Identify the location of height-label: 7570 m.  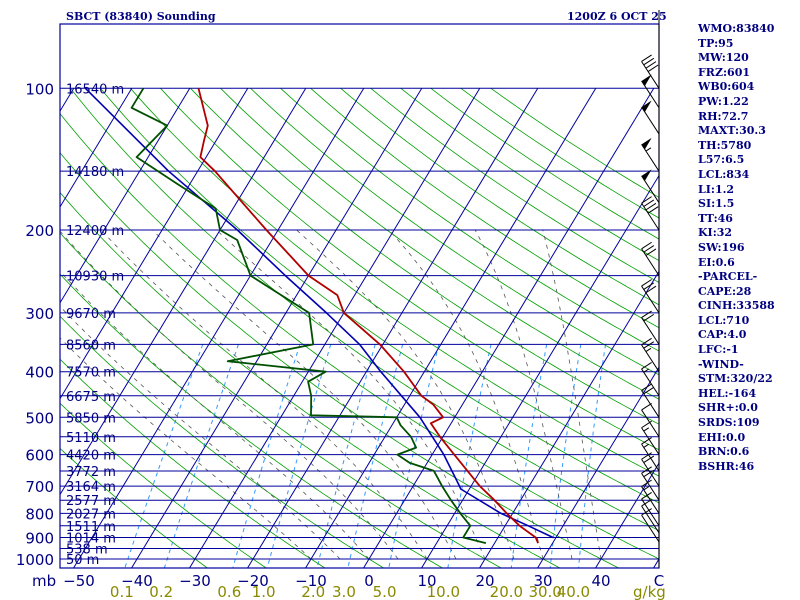
(91, 373).